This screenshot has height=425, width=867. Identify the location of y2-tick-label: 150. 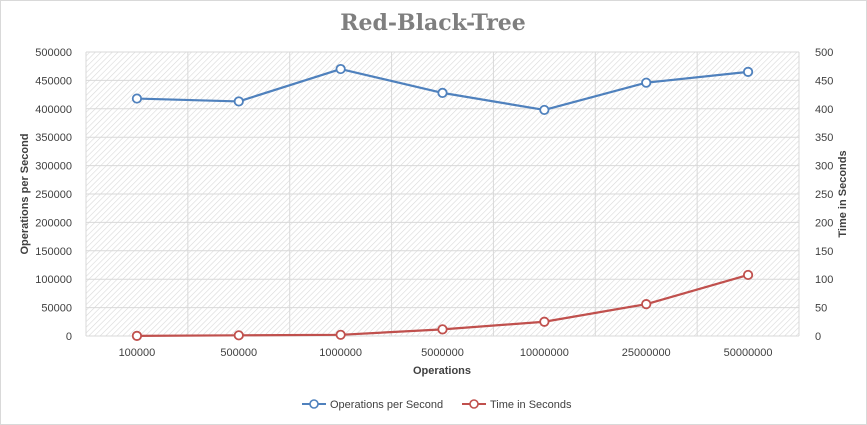
(824, 252).